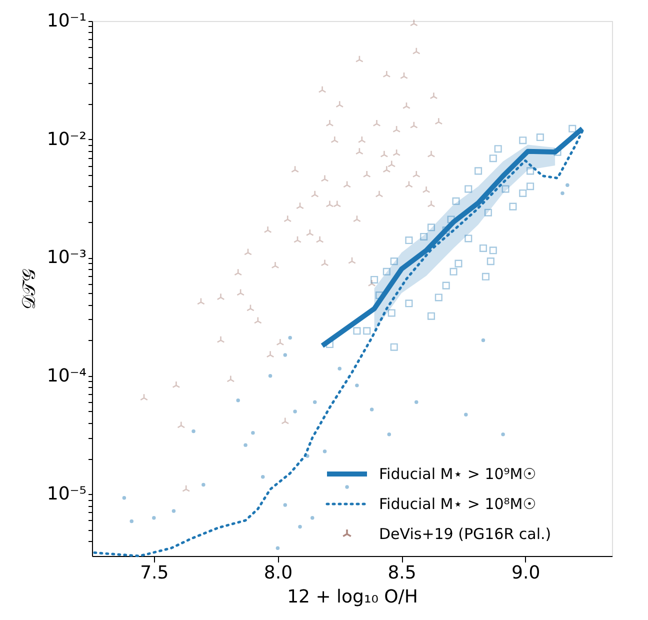 The width and height of the screenshot is (648, 620). Describe the element at coordinates (526, 573) in the screenshot. I see `x-tick-label: 9.0` at that location.